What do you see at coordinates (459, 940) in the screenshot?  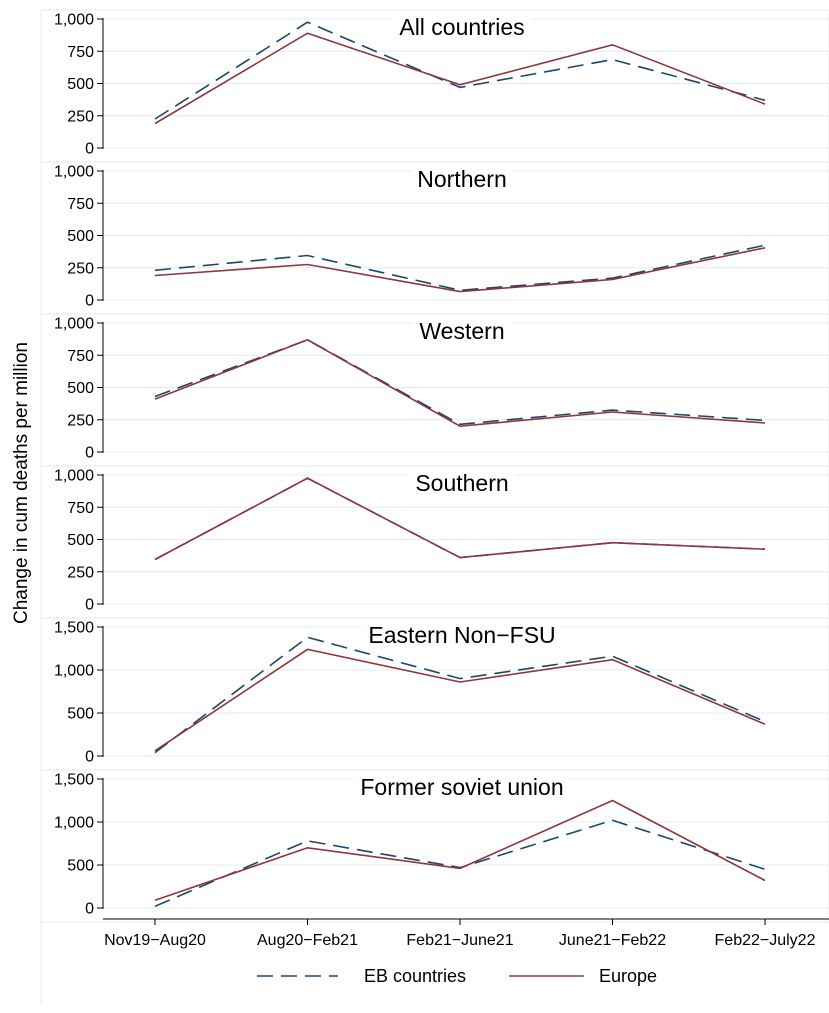 I see `x-tick-label: Feb21−June21` at bounding box center [459, 940].